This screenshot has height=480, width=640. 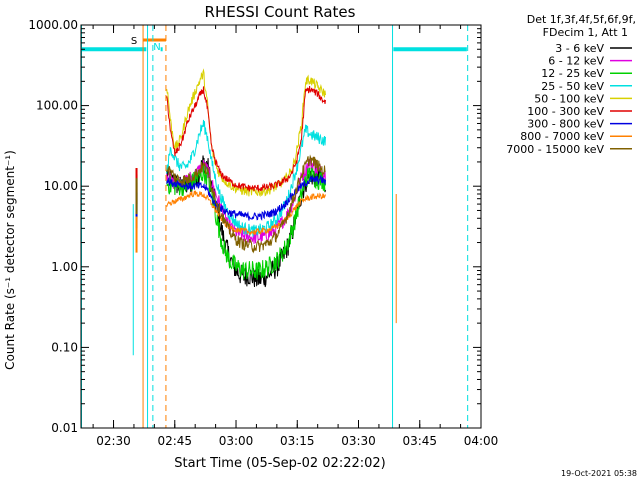 What do you see at coordinates (579, 48) in the screenshot?
I see `legend-label: 3 - 6 keV` at bounding box center [579, 48].